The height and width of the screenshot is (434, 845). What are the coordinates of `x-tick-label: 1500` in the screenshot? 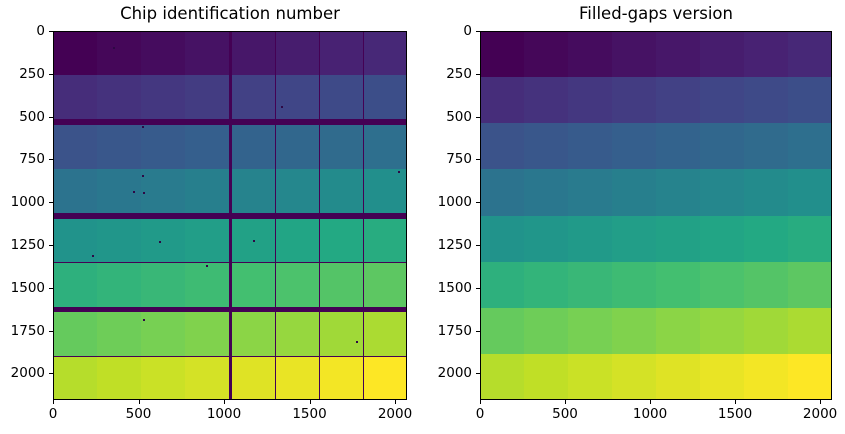 It's located at (735, 414).